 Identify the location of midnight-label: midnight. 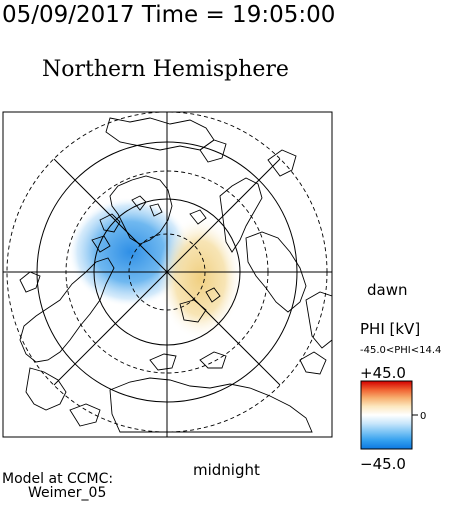
(226, 470).